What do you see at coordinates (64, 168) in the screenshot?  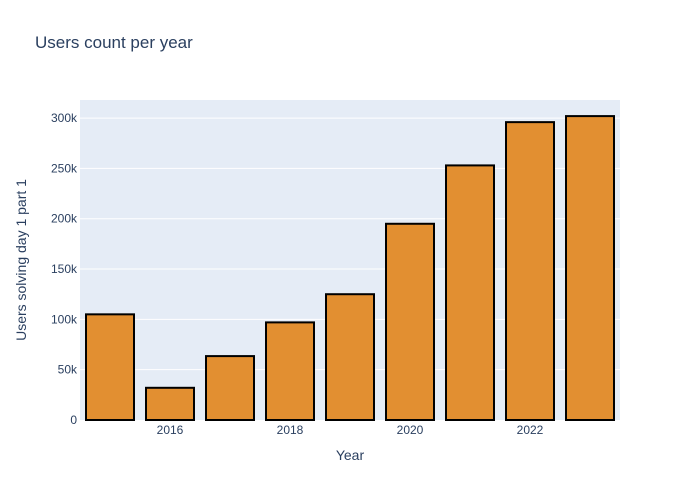 I see `y-tick-label: 250k` at bounding box center [64, 168].